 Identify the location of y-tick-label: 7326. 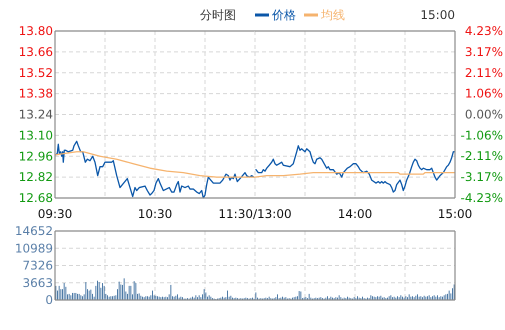
(37, 265).